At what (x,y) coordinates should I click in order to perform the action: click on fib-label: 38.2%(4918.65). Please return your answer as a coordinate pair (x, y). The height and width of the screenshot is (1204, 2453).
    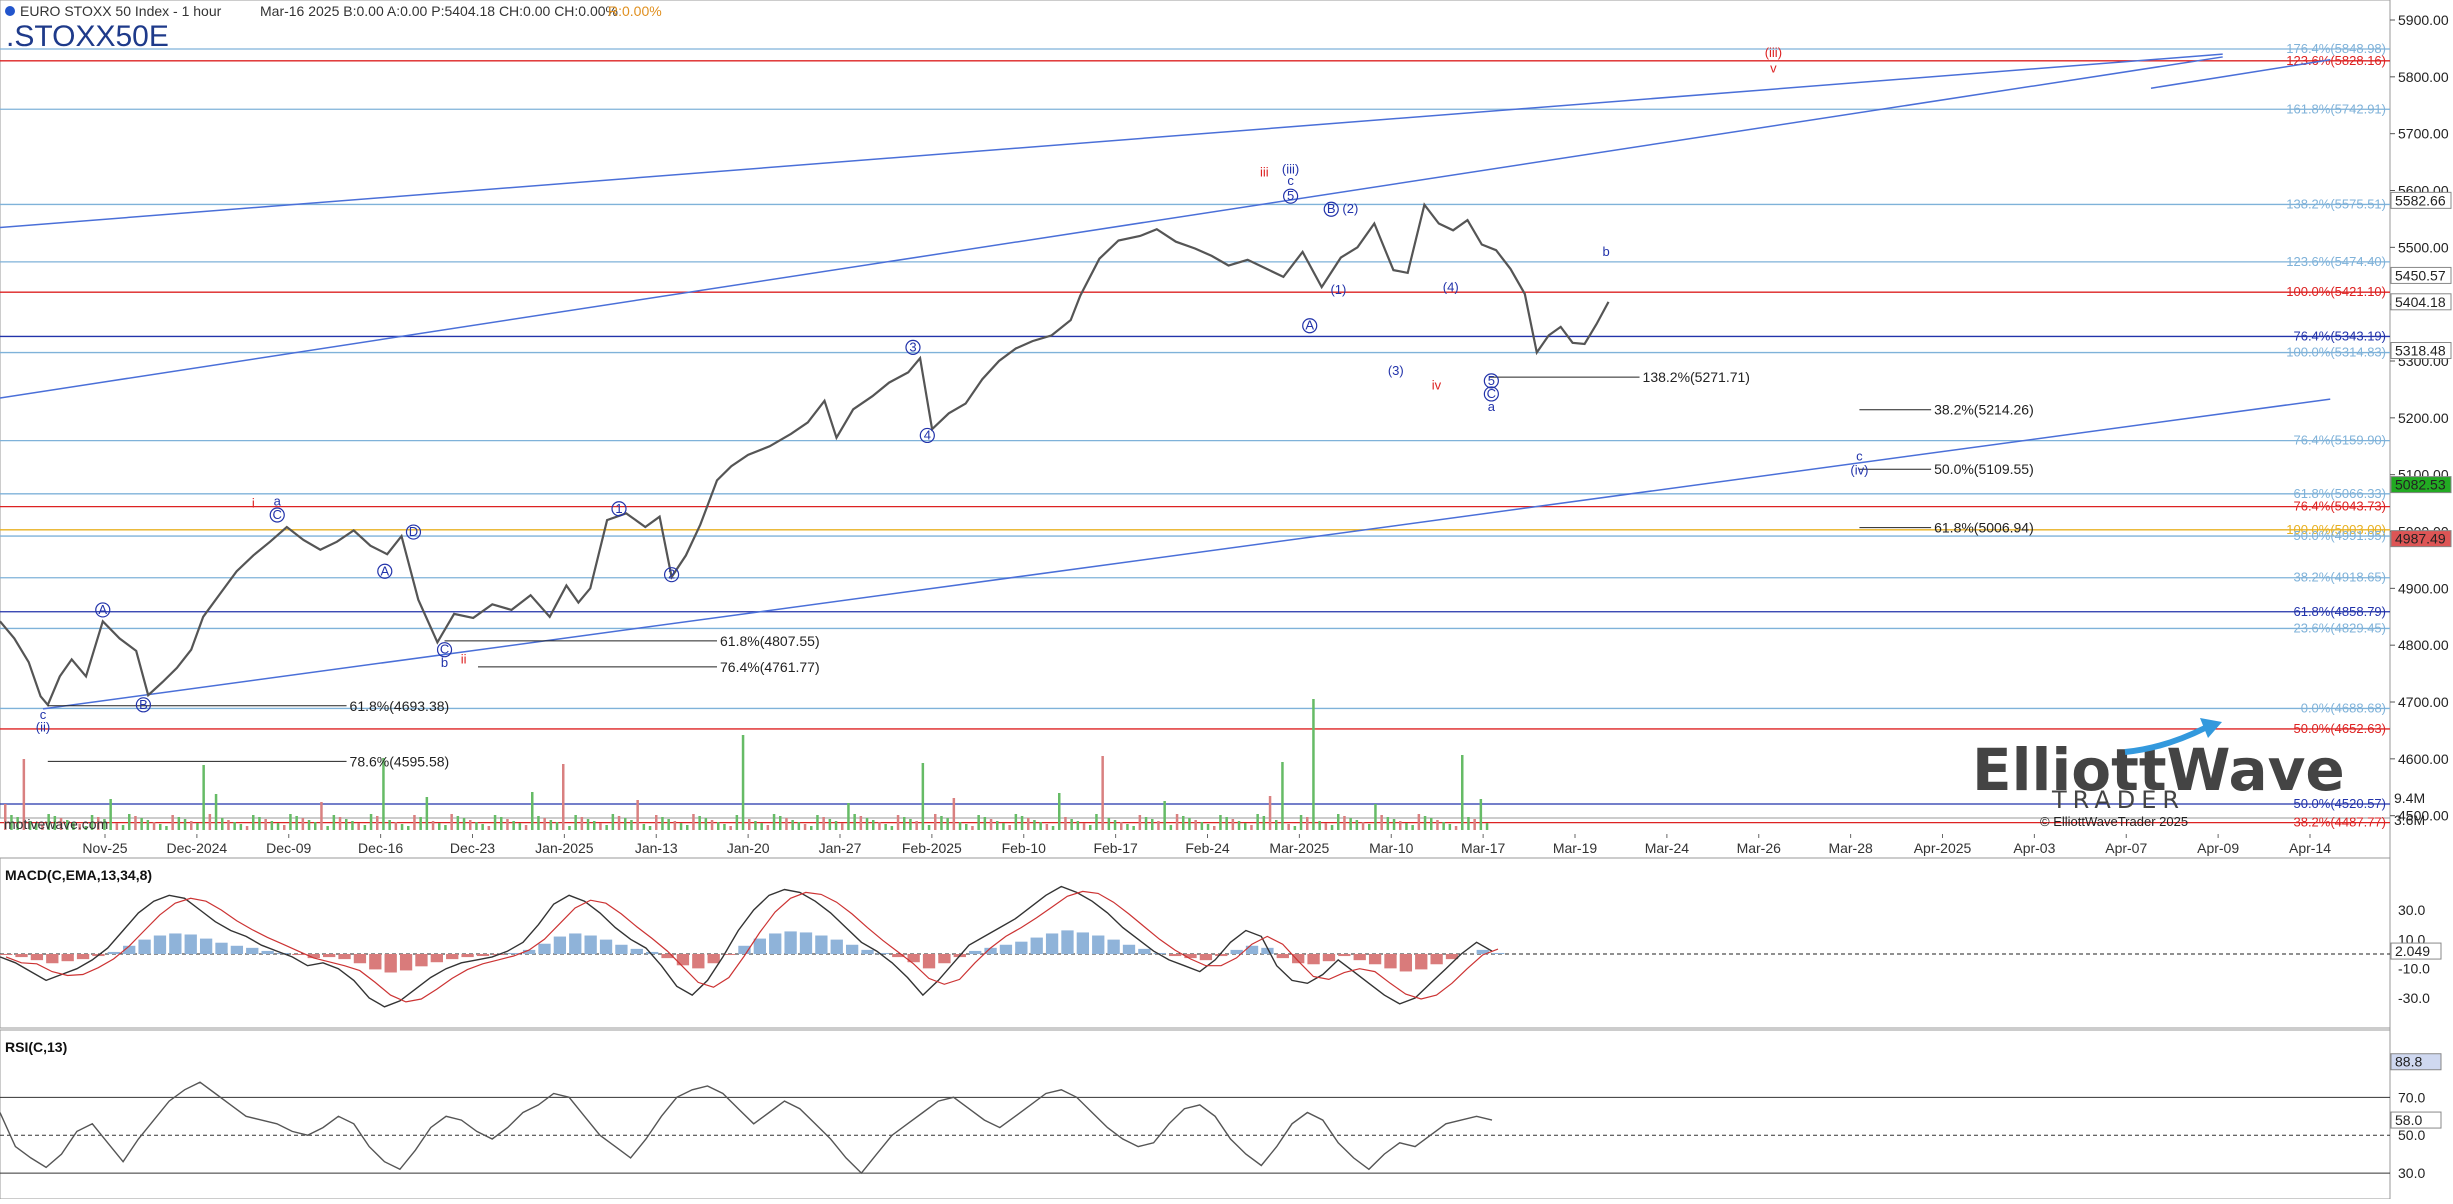
    Looking at the image, I should click on (2339, 577).